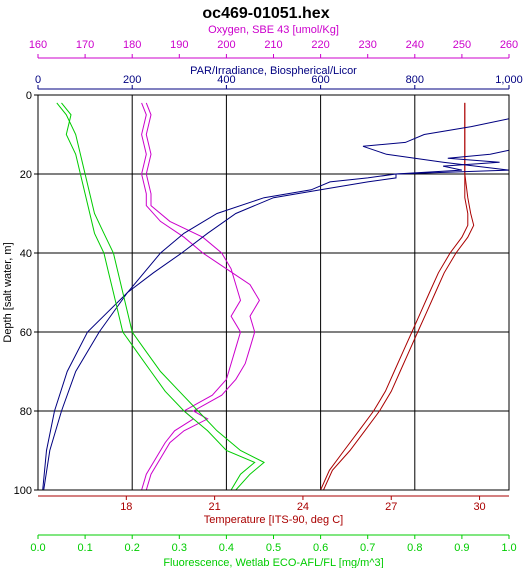 This screenshot has height=568, width=532. Describe the element at coordinates (38, 45) in the screenshot. I see `oxygen-tick-label: 160` at that location.